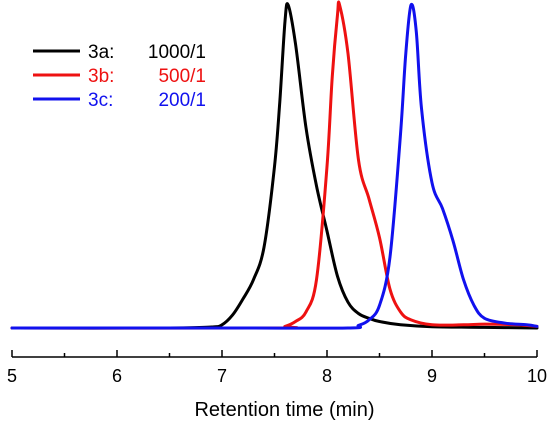  I want to click on x-tick-label: 8, so click(327, 376).